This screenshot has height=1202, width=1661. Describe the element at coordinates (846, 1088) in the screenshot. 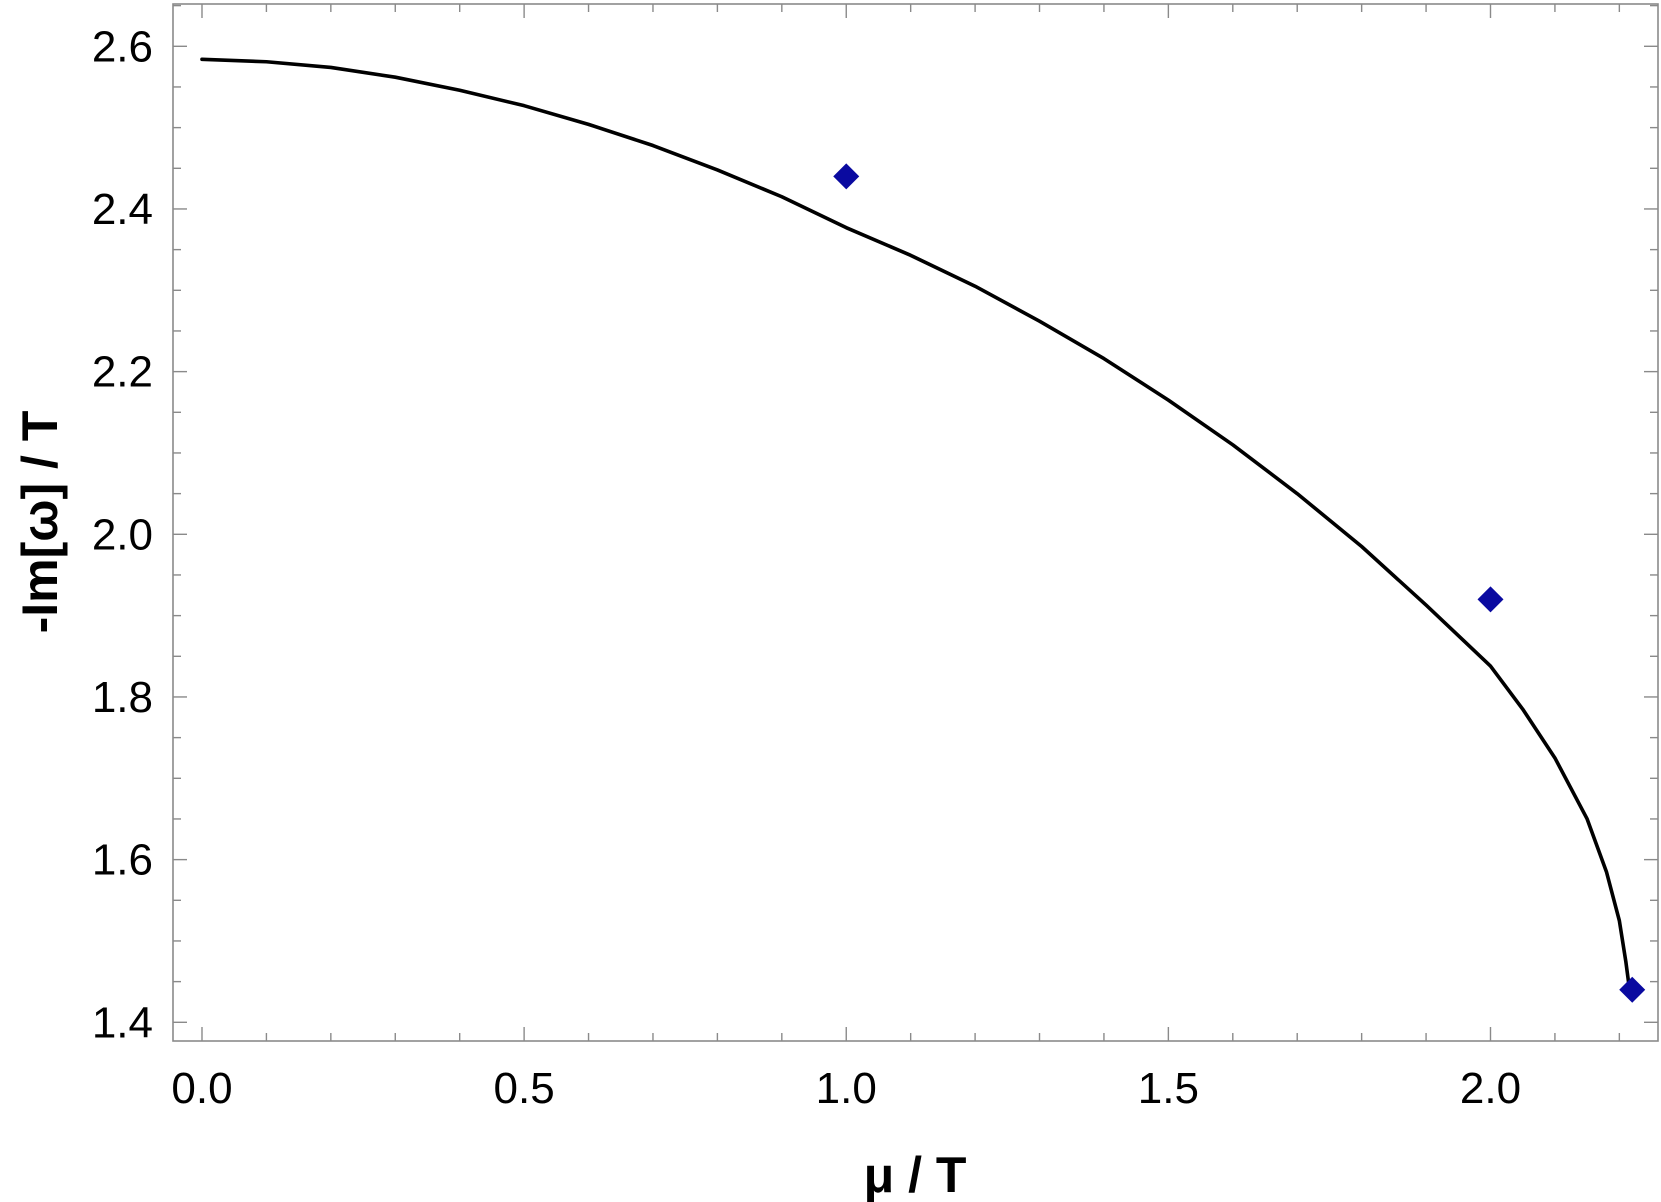

I see `x-tick-label: 1.0` at that location.